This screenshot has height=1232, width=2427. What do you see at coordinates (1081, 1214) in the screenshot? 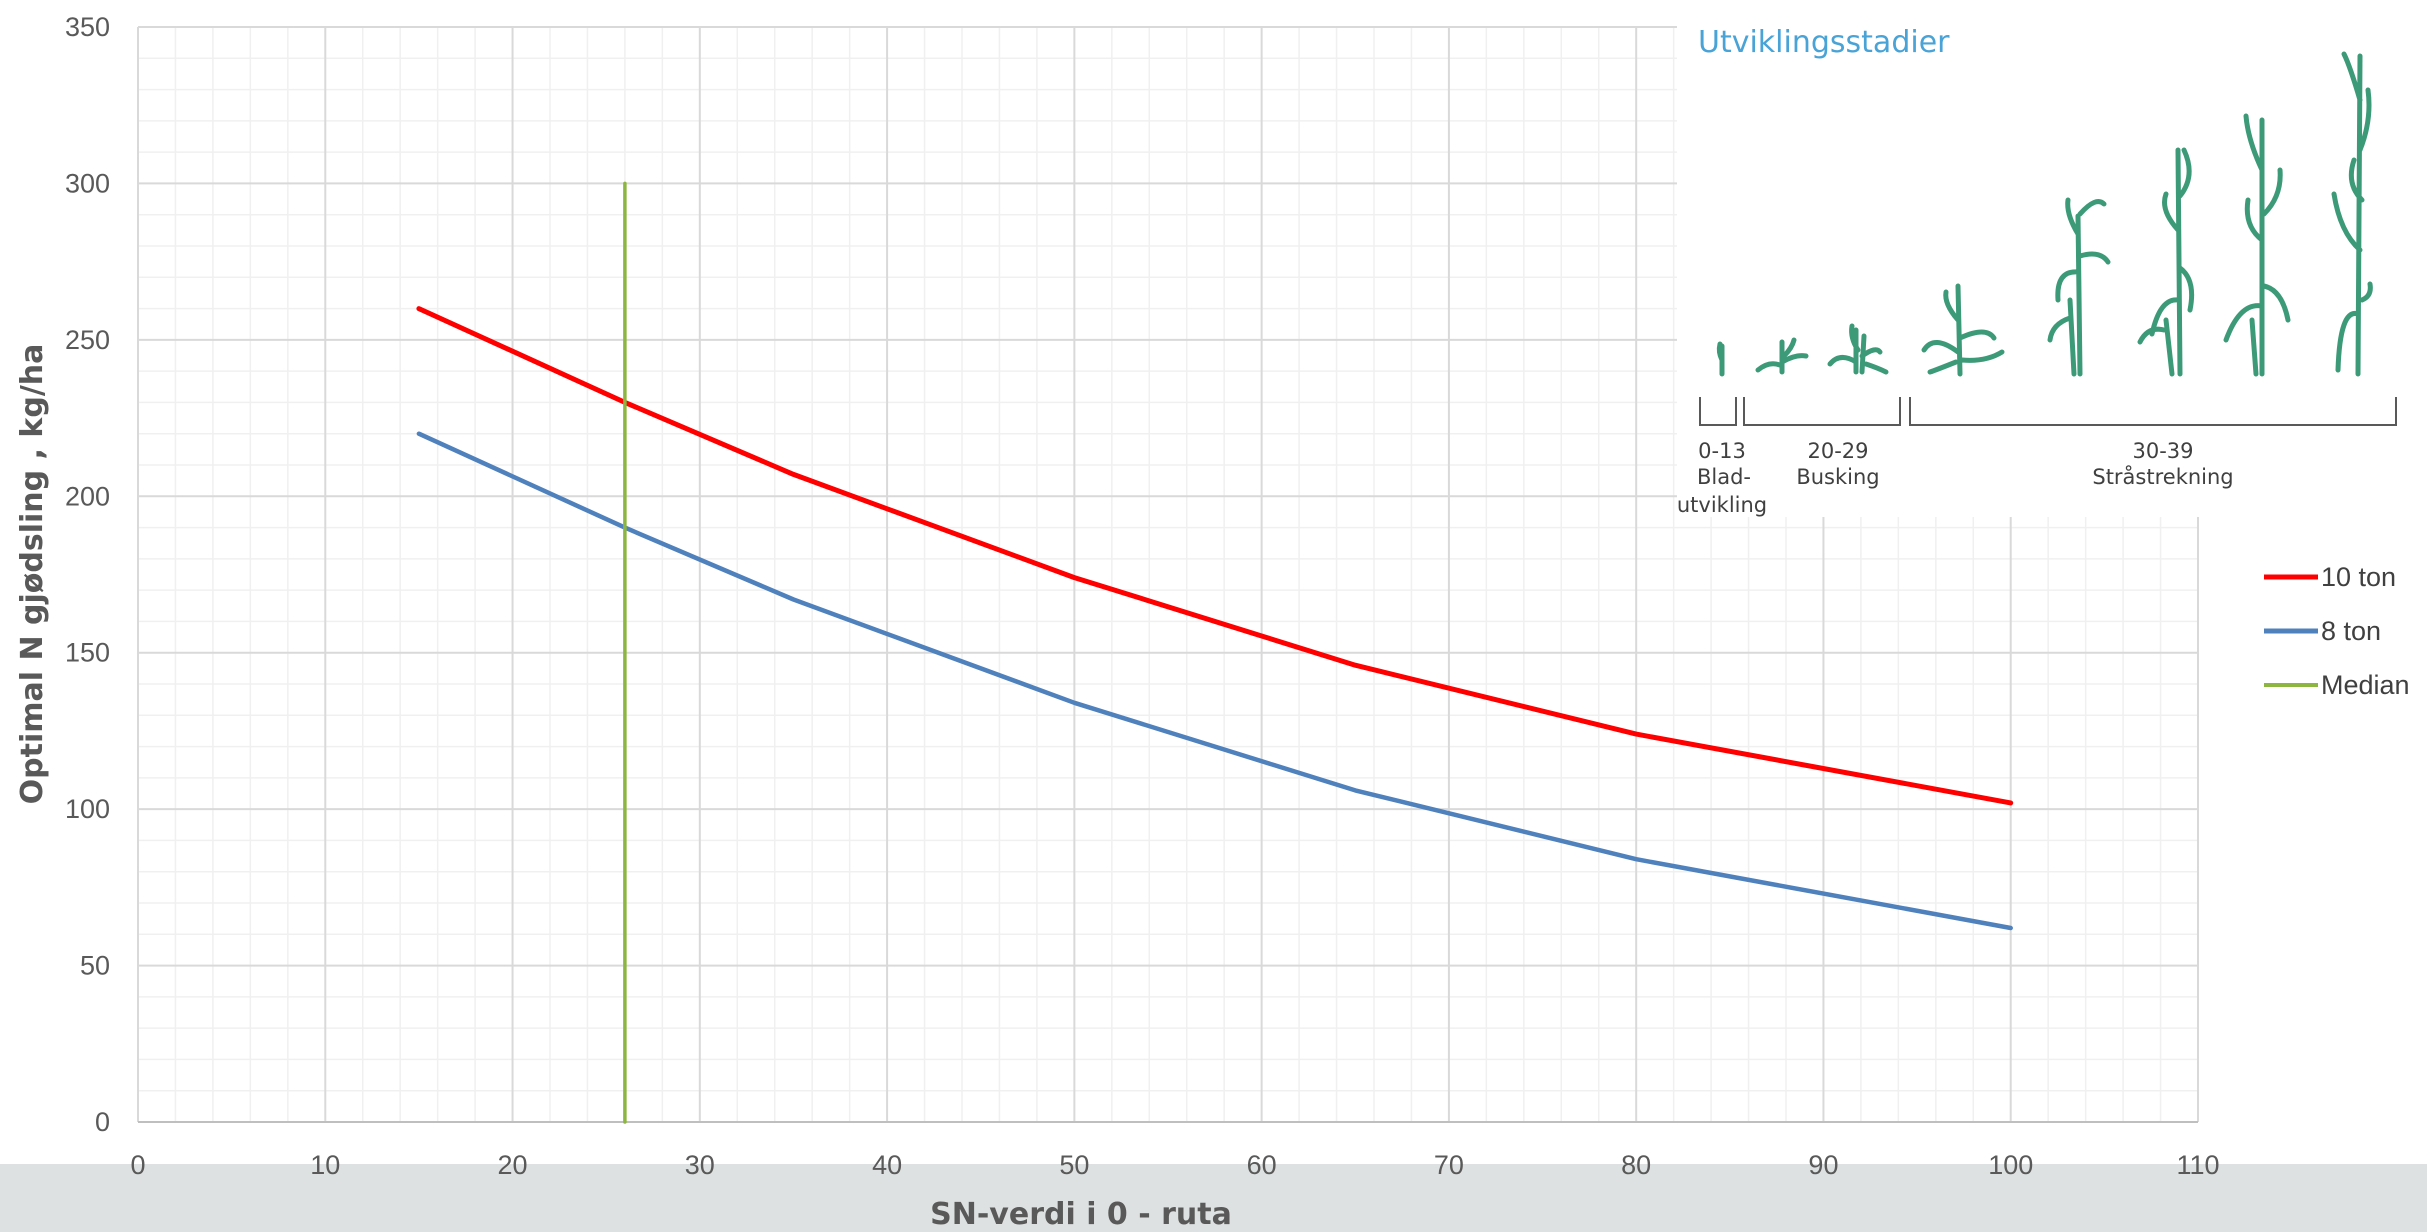
I see `x-axis-title: SN-verdi i 0 - ruta` at bounding box center [1081, 1214].